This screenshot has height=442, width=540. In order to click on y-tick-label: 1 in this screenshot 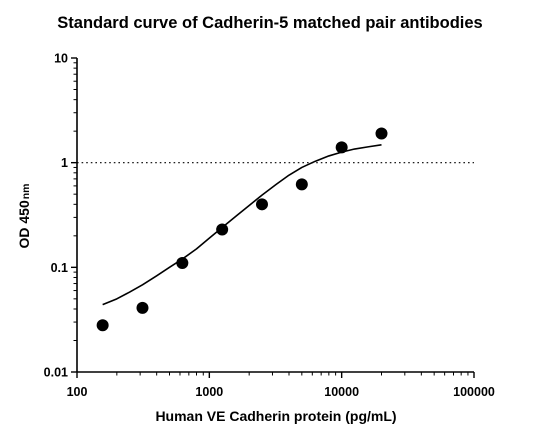, I will do `click(64, 163)`.